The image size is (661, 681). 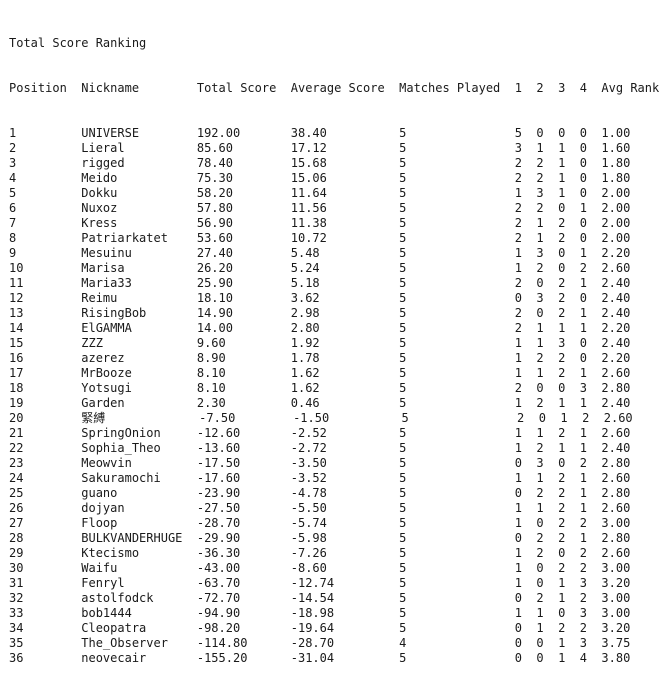 I want to click on table-row: 9 Mesuinu 27.40 5.48 5 1 3 0 1 2.20, so click(x=320, y=253).